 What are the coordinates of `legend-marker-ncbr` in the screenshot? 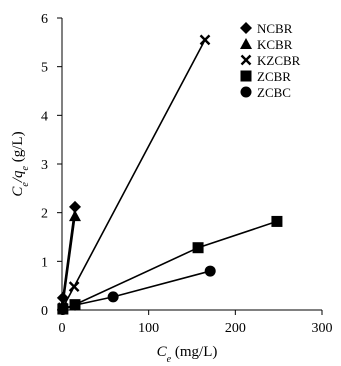 It's located at (246, 28).